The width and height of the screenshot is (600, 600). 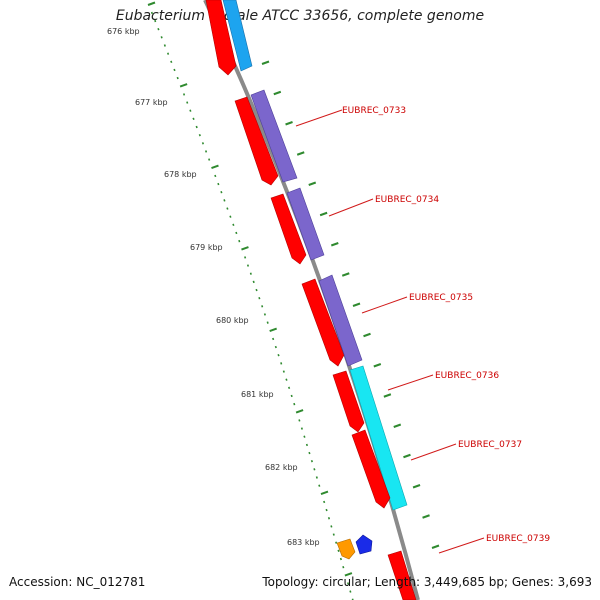 I want to click on gene-arrow-blue, so click(x=364, y=544).